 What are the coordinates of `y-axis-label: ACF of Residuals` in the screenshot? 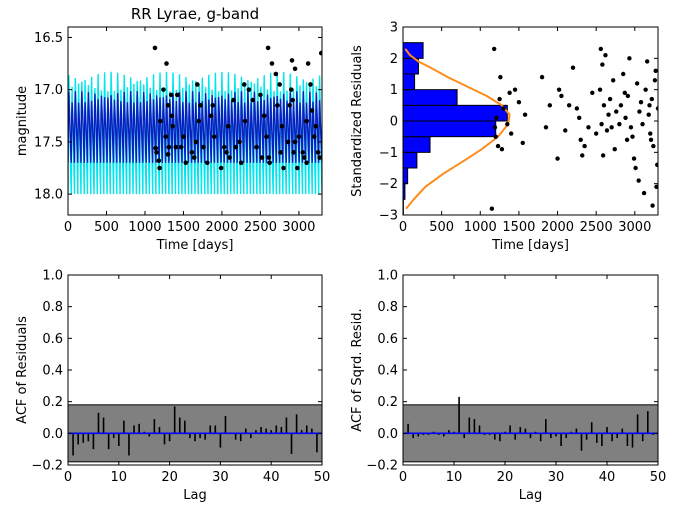 It's located at (22, 370).